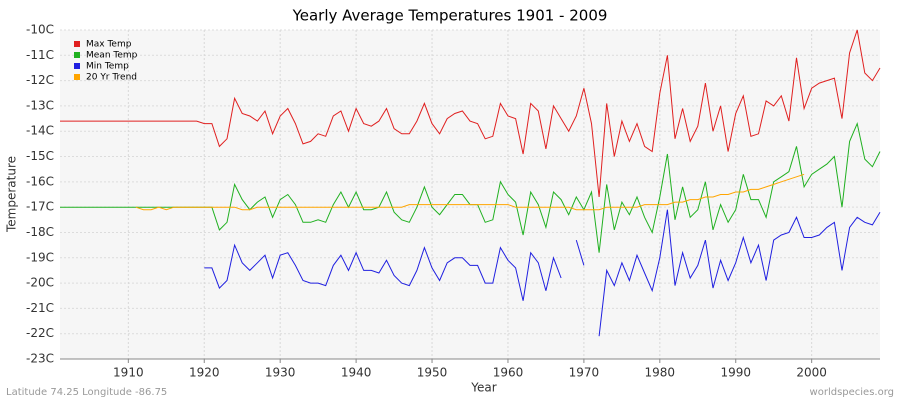  Describe the element at coordinates (40, 308) in the screenshot. I see `y-tick-label: -21C` at that location.